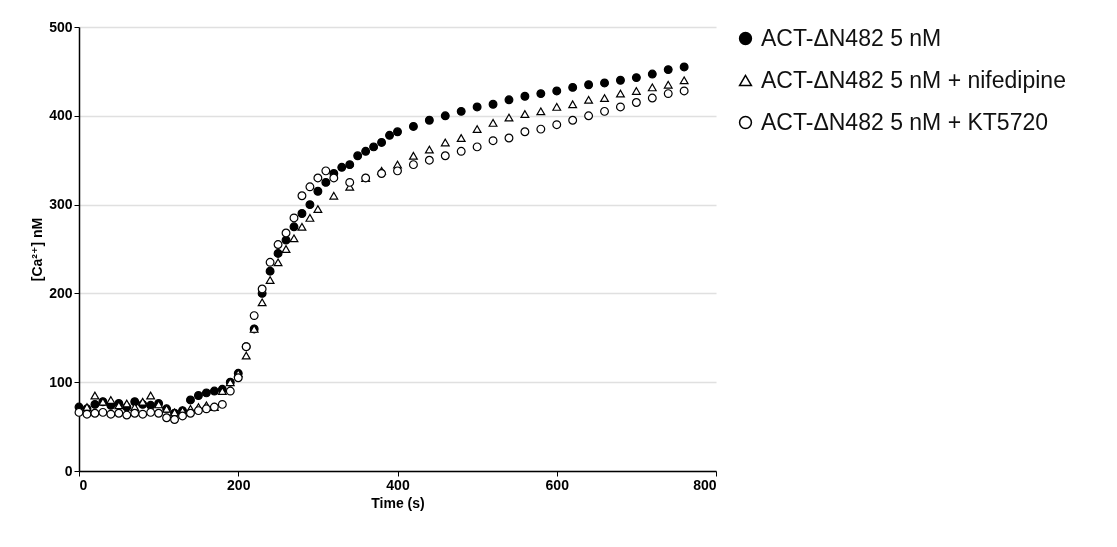 This screenshot has height=547, width=1117. Describe the element at coordinates (68, 470) in the screenshot. I see `y-tick-label: 0` at that location.